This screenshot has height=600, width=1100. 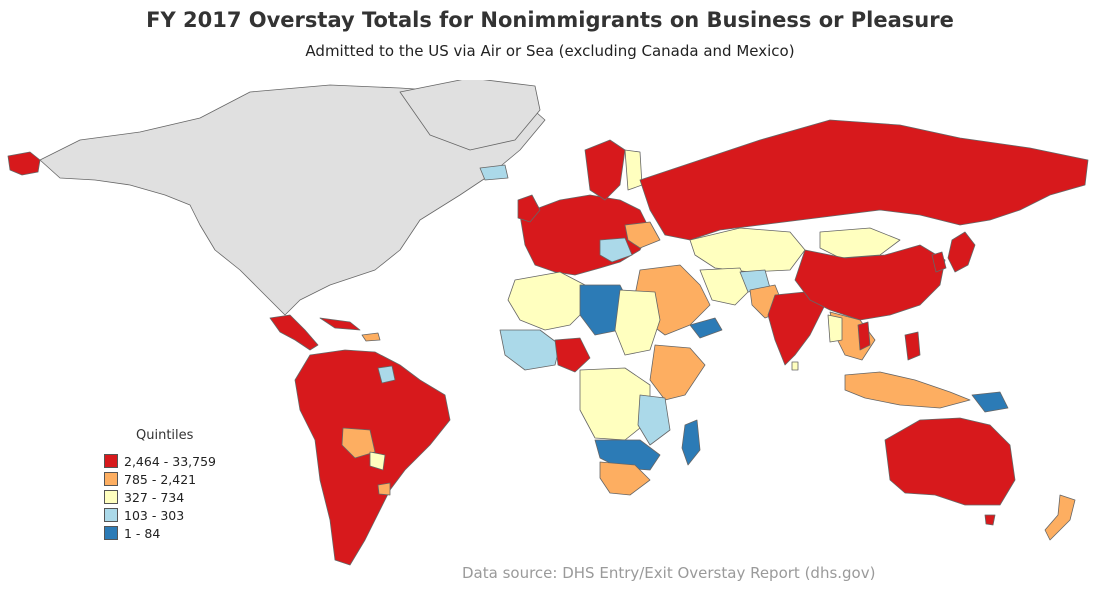 What do you see at coordinates (860, 243) in the screenshot?
I see `mongolia-region` at bounding box center [860, 243].